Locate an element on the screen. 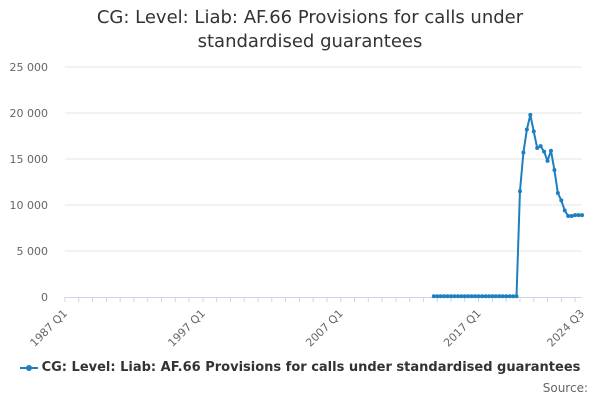  source-label: Source: is located at coordinates (565, 388).